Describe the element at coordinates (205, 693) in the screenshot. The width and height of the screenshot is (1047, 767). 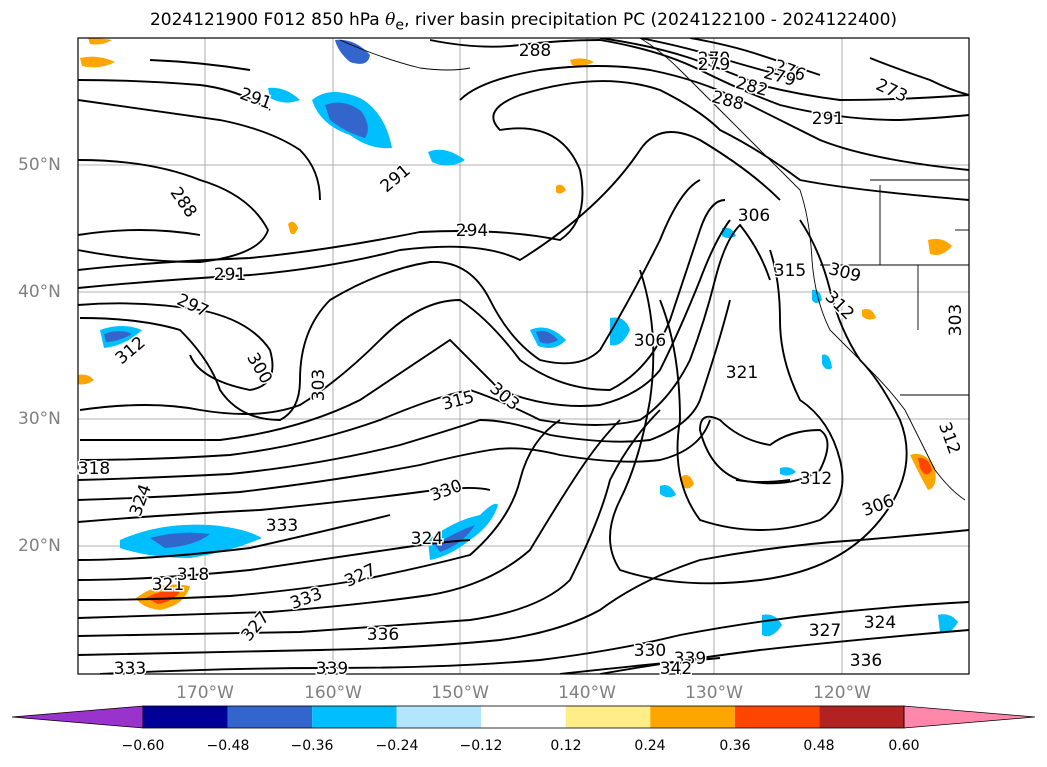
I see `lon-label-170w: 170°W` at that location.